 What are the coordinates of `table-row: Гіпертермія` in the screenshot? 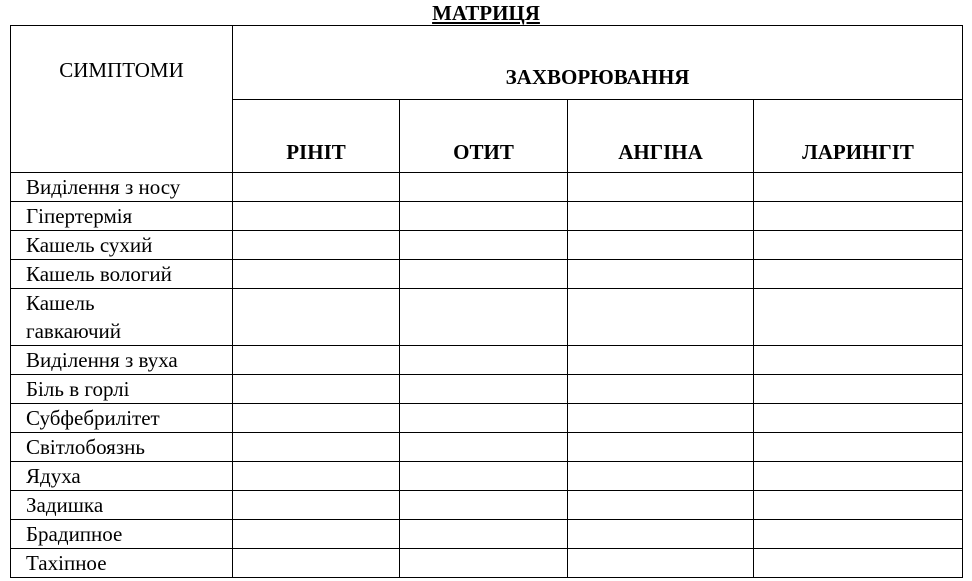 It's located at (487, 216).